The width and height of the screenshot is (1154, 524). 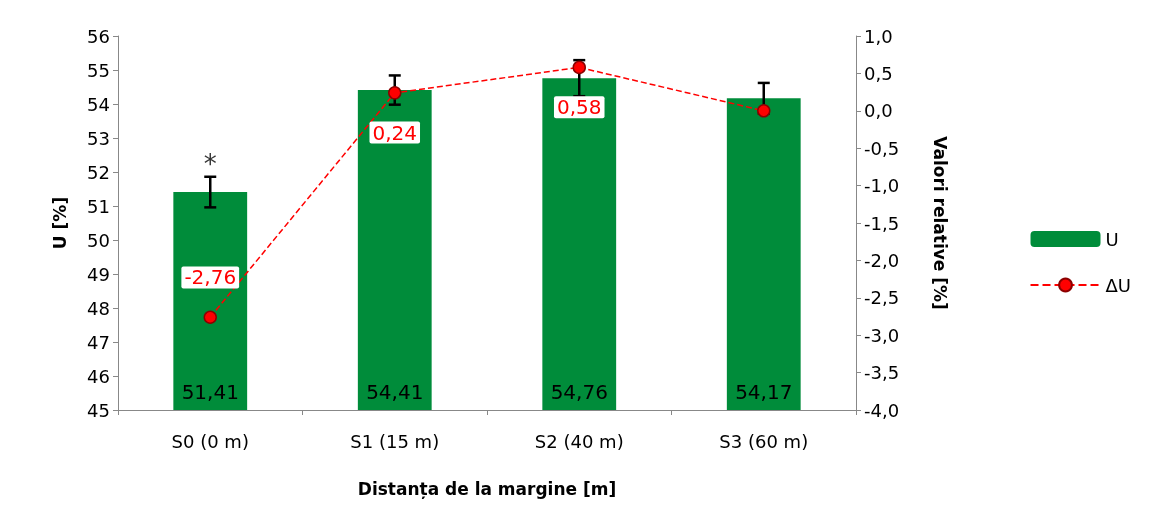 What do you see at coordinates (395, 132) in the screenshot?
I see `data-label: 0,24` at bounding box center [395, 132].